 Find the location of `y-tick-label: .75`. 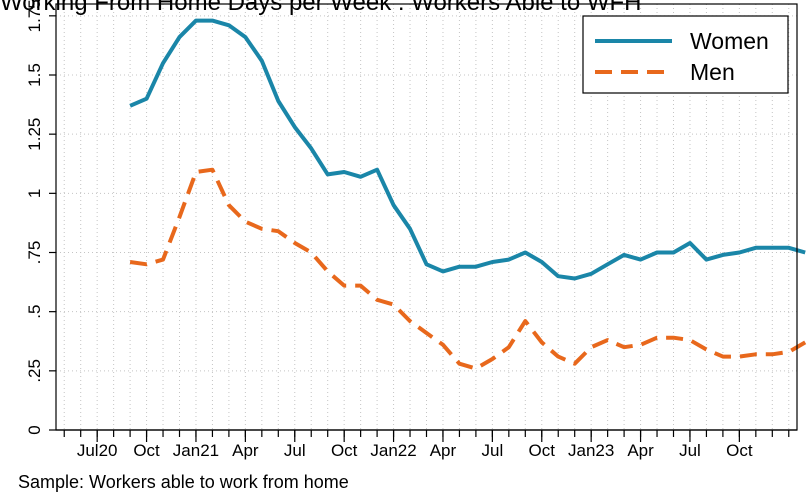

y-tick-label: .75 is located at coordinates (34, 253).